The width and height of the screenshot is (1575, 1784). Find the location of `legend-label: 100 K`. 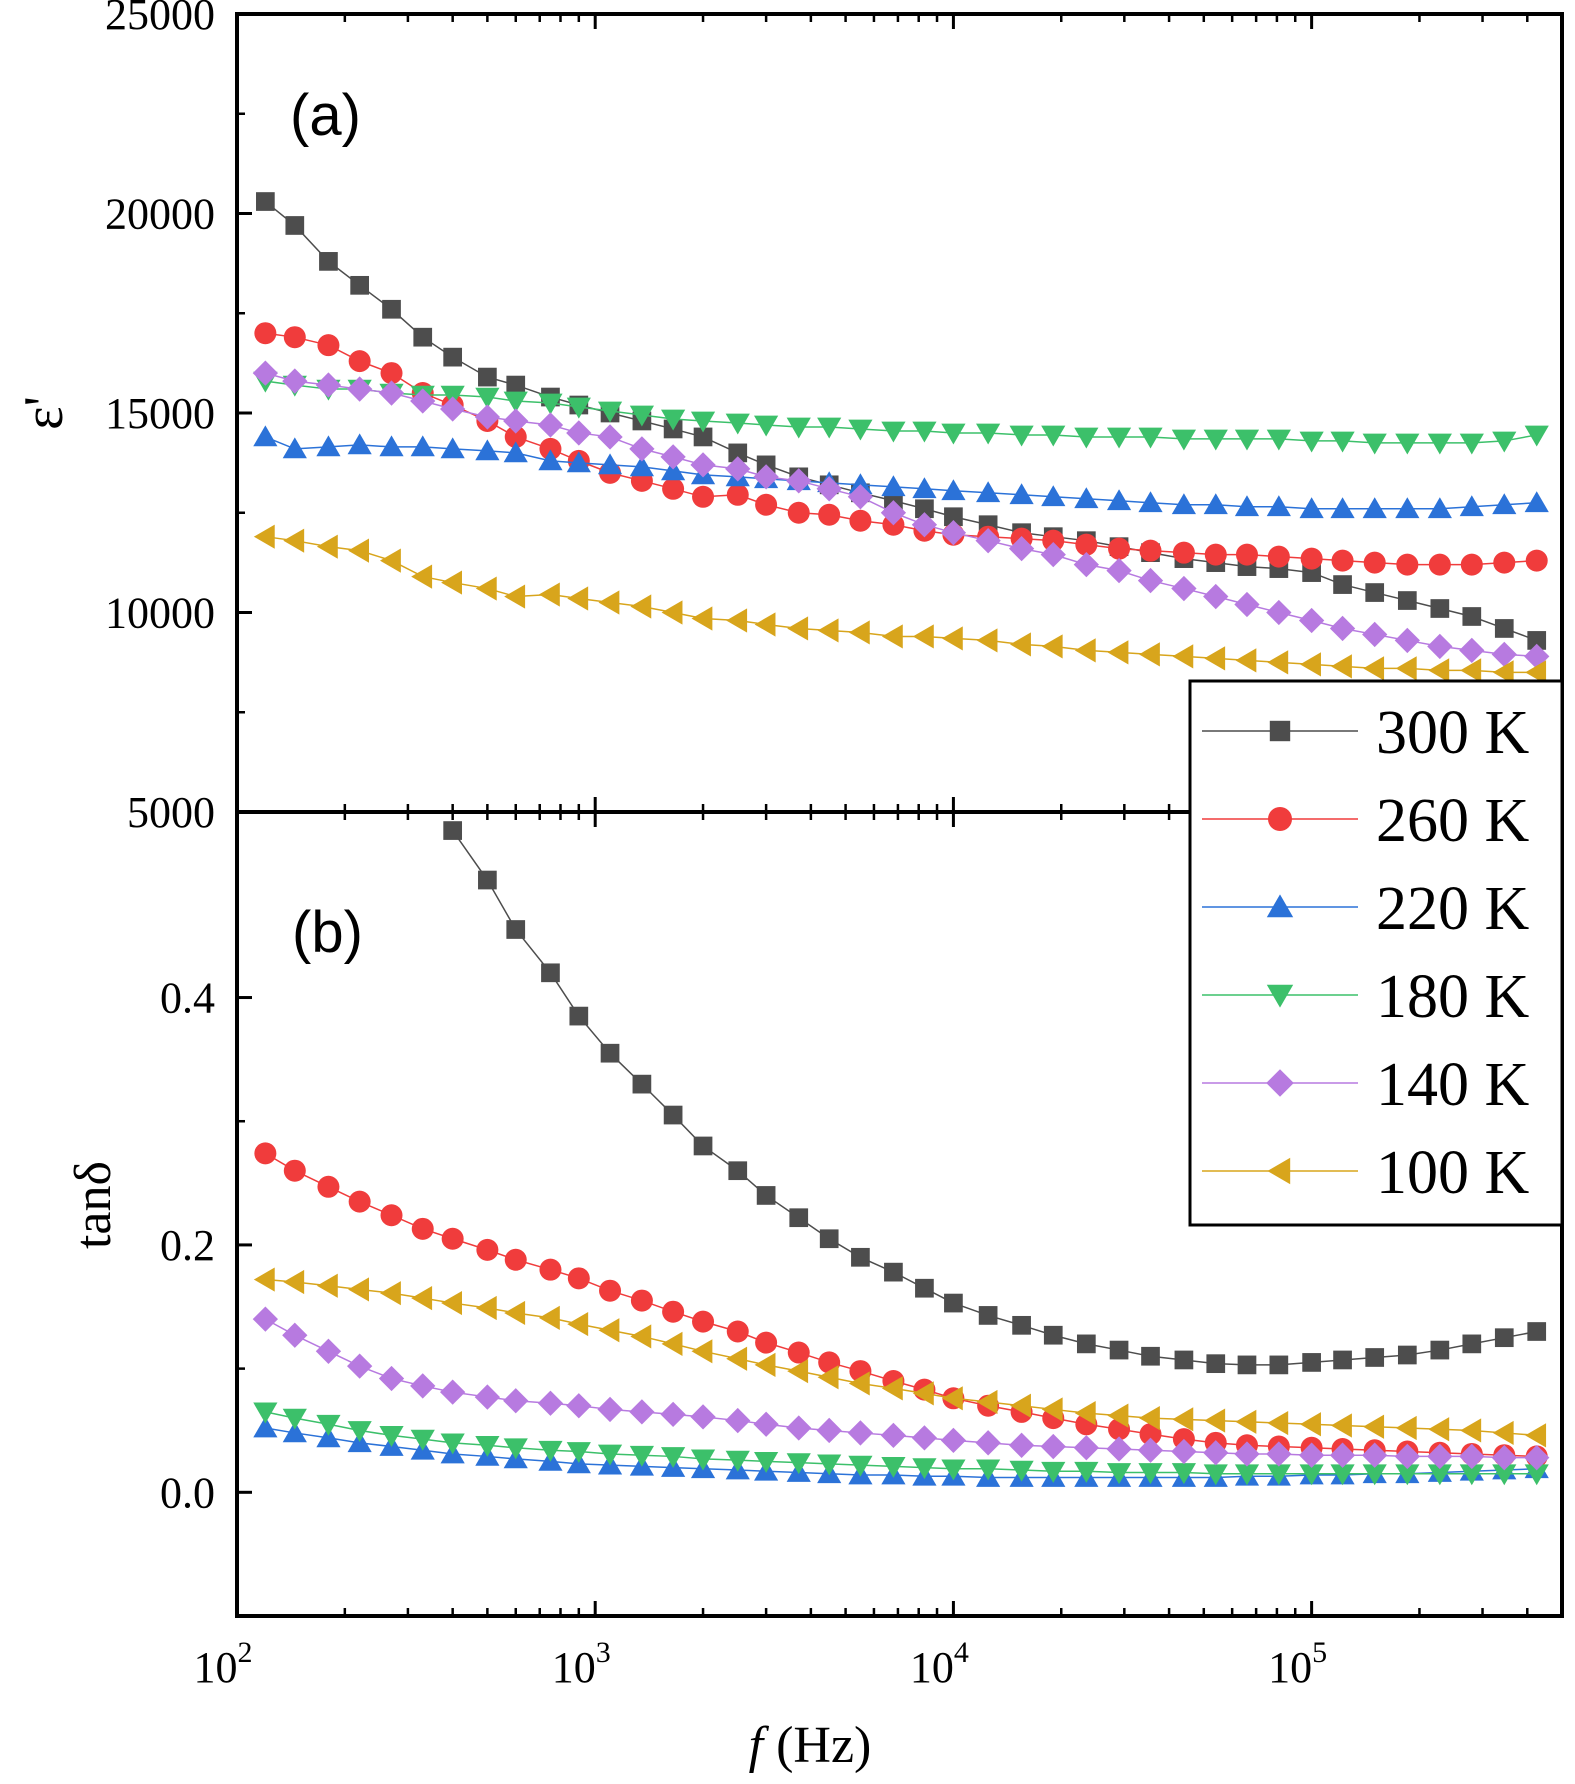

legend-label: 100 K is located at coordinates (1453, 1173).